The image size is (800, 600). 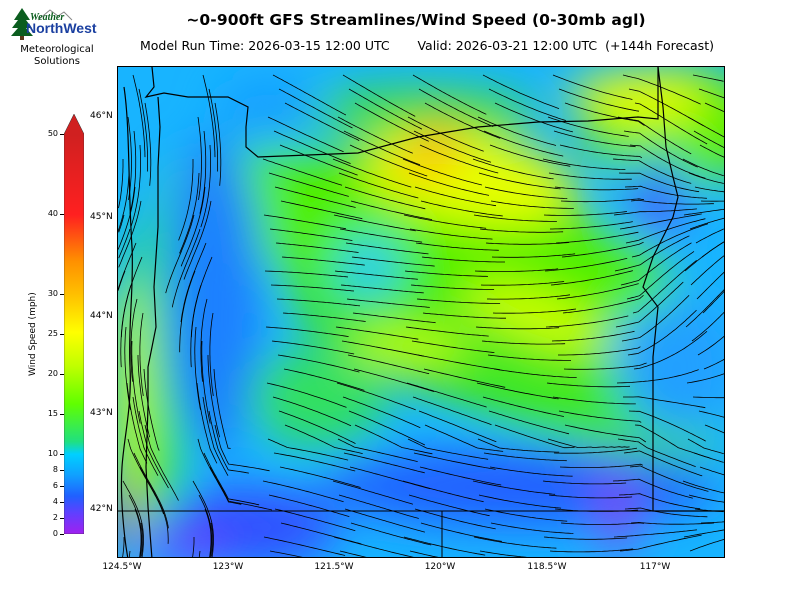 What do you see at coordinates (55, 533) in the screenshot?
I see `colorbar-tick-label: 0` at bounding box center [55, 533].